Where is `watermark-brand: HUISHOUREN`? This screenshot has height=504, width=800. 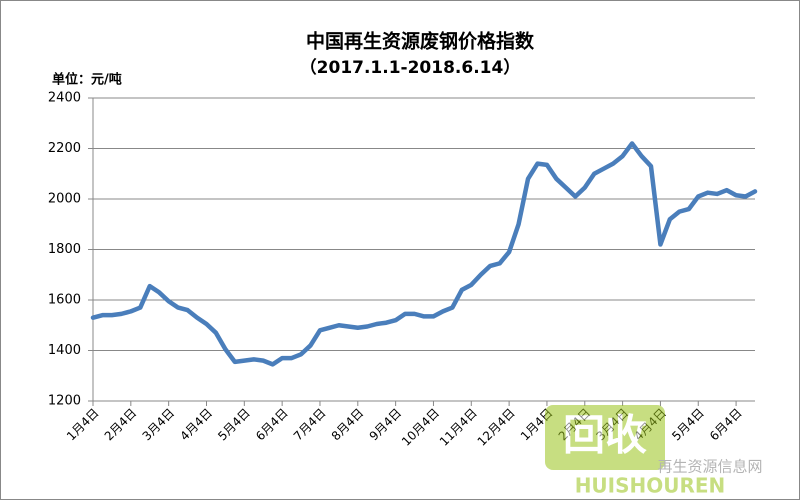
watermark-brand: HUISHOUREN is located at coordinates (650, 486).